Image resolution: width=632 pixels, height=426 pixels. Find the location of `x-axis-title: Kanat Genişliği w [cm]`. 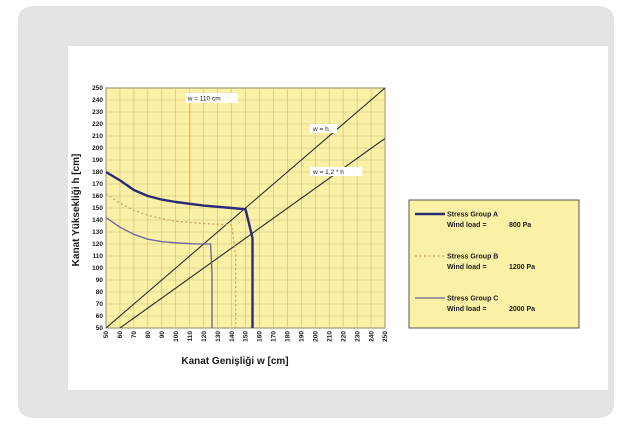

x-axis-title: Kanat Genişliği w [cm] is located at coordinates (234, 361).